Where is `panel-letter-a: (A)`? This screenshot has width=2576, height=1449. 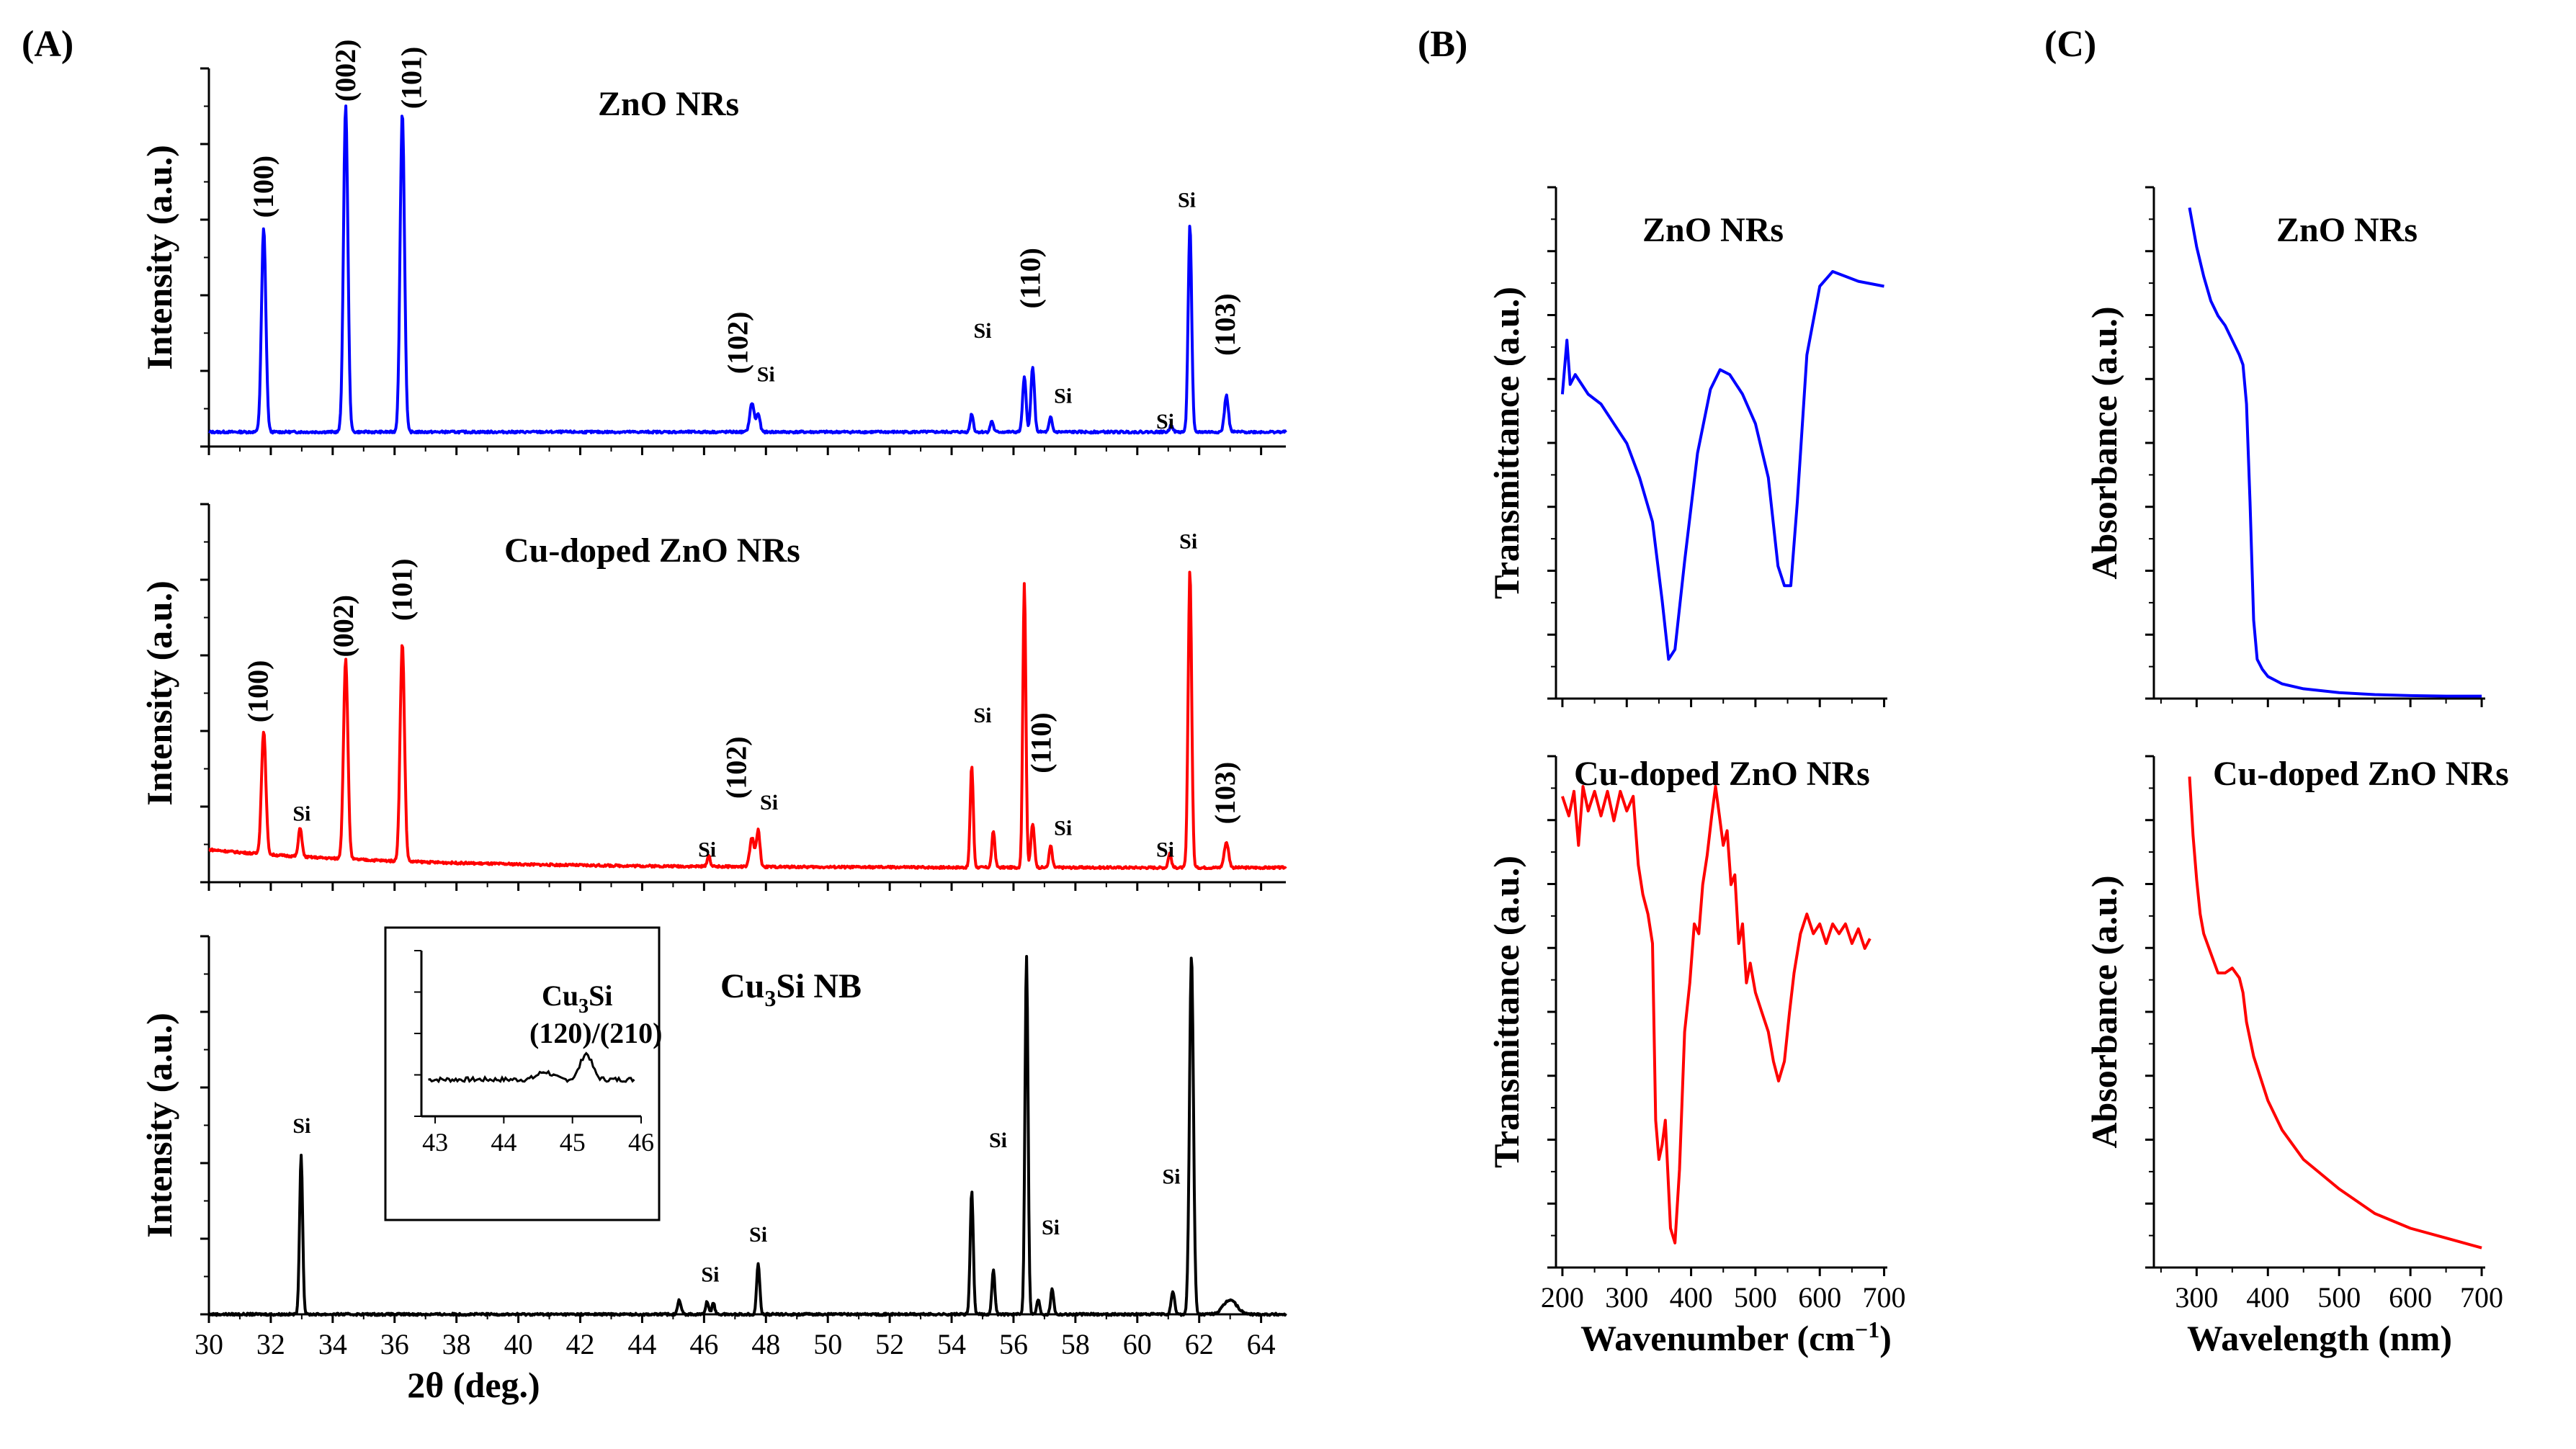 panel-letter-a: (A) is located at coordinates (47, 44).